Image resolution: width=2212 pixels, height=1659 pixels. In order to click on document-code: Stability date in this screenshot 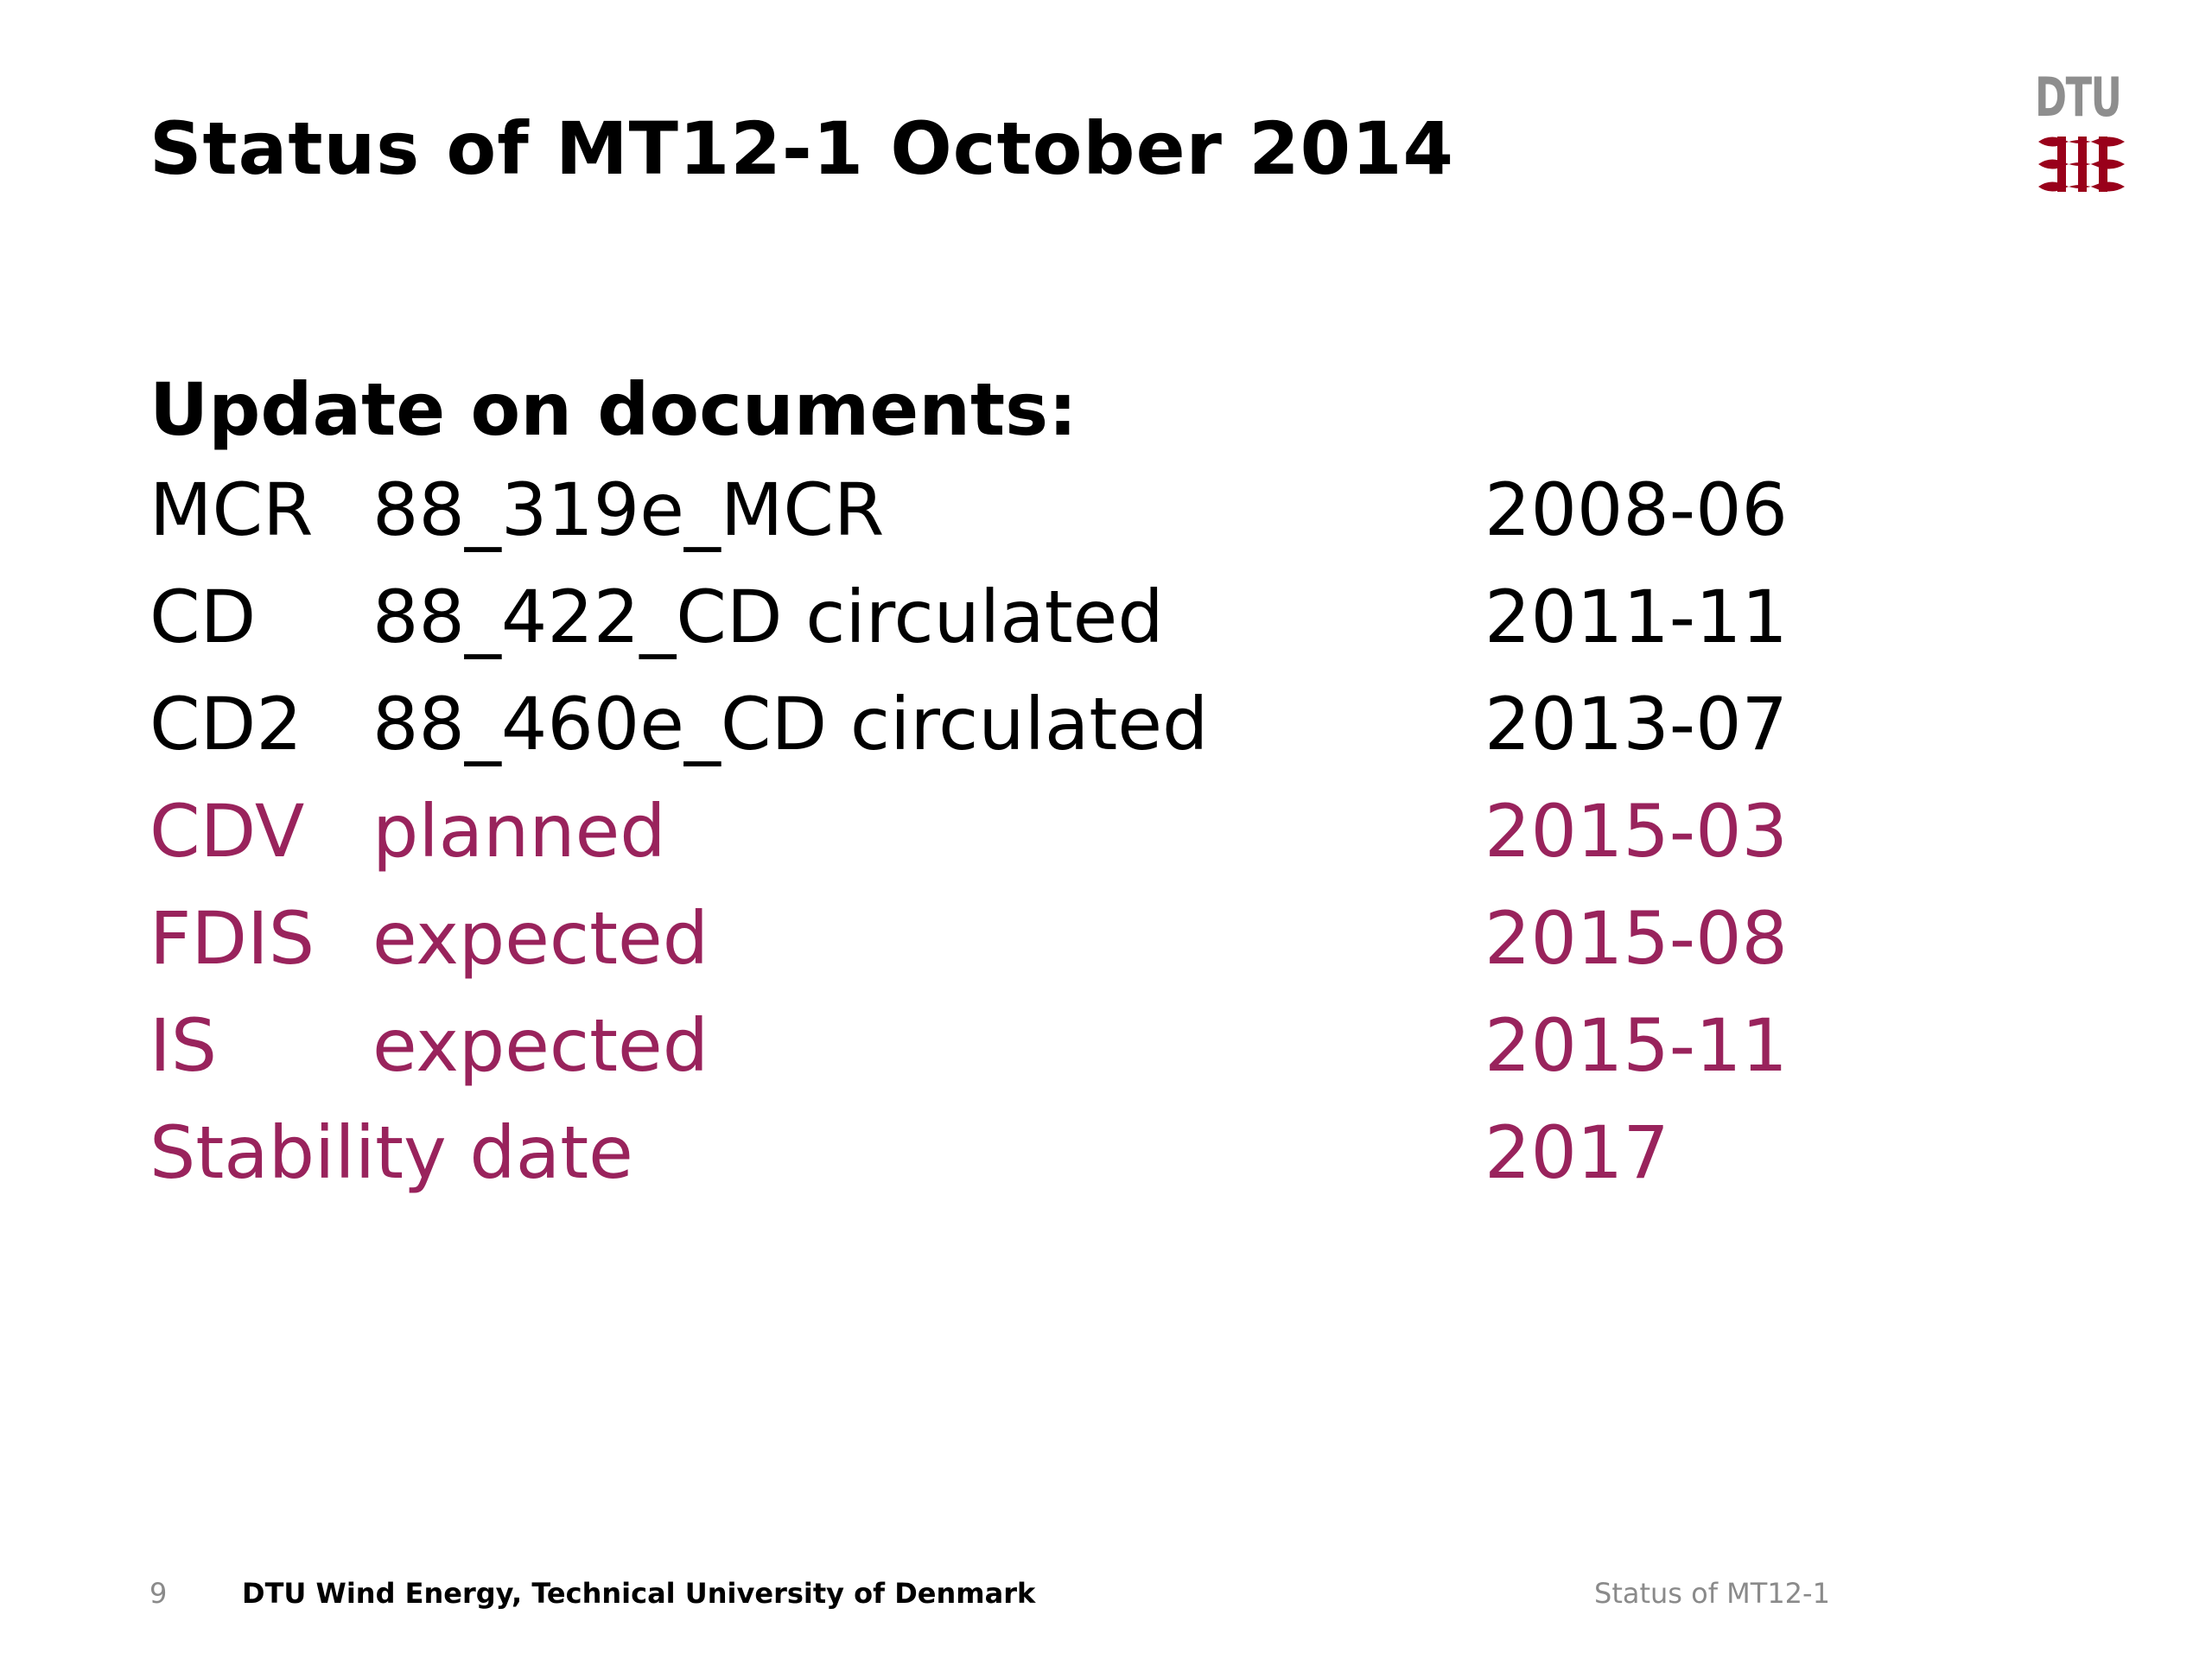, I will do `click(391, 1152)`.